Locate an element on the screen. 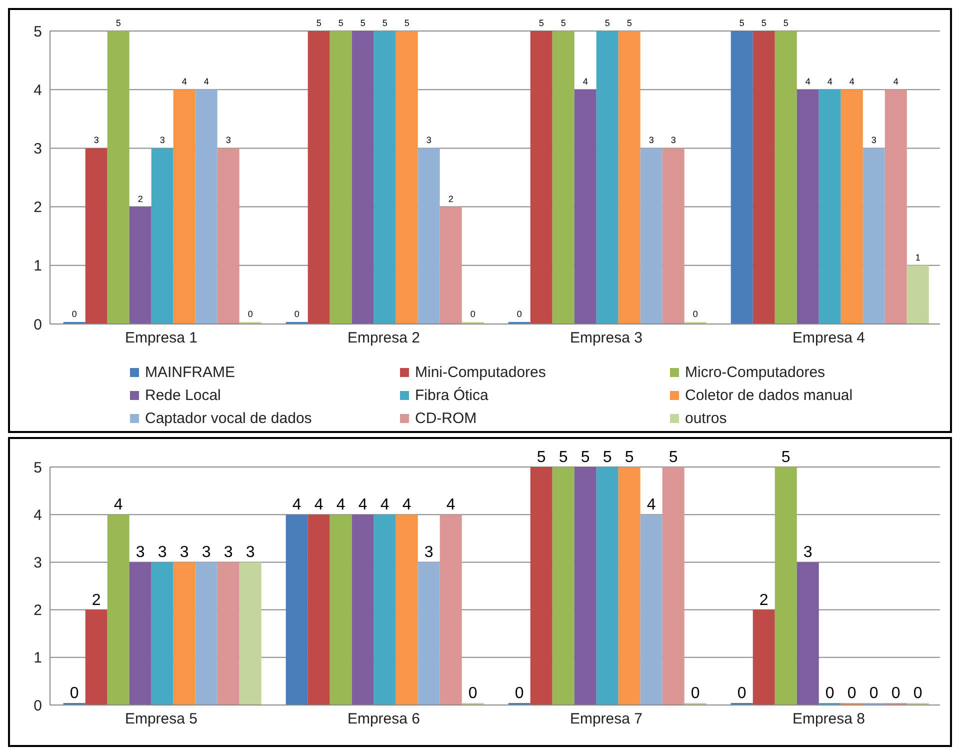  y-tick-label: 3 is located at coordinates (38, 563).